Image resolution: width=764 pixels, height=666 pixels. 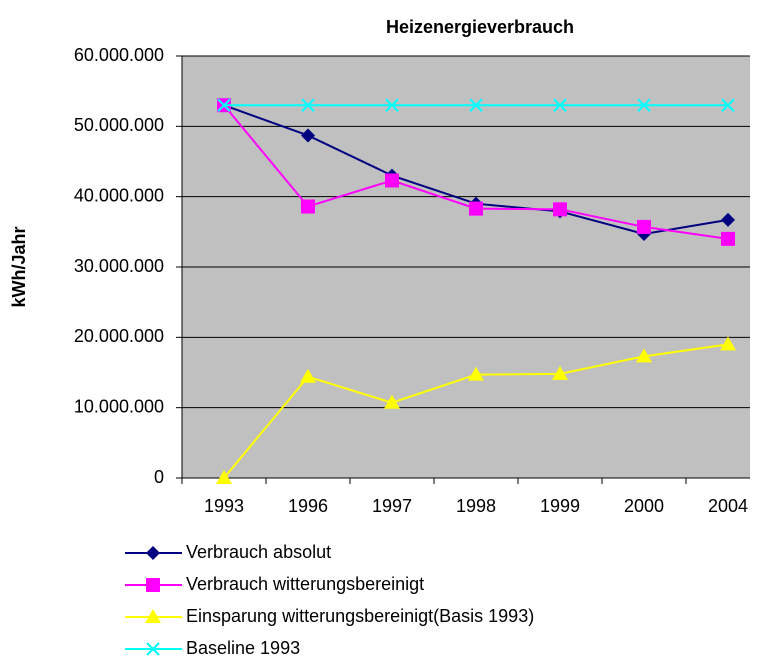 I want to click on legend-label: Verbrauch witterungsbereinigt, so click(x=305, y=584).